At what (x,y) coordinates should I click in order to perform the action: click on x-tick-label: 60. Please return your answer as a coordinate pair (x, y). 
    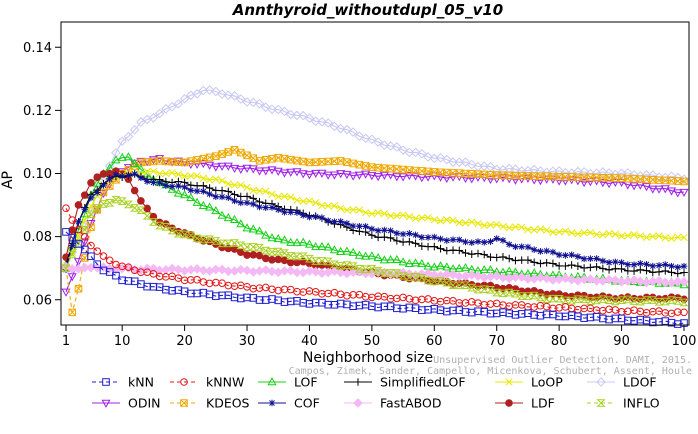
    Looking at the image, I should click on (434, 341).